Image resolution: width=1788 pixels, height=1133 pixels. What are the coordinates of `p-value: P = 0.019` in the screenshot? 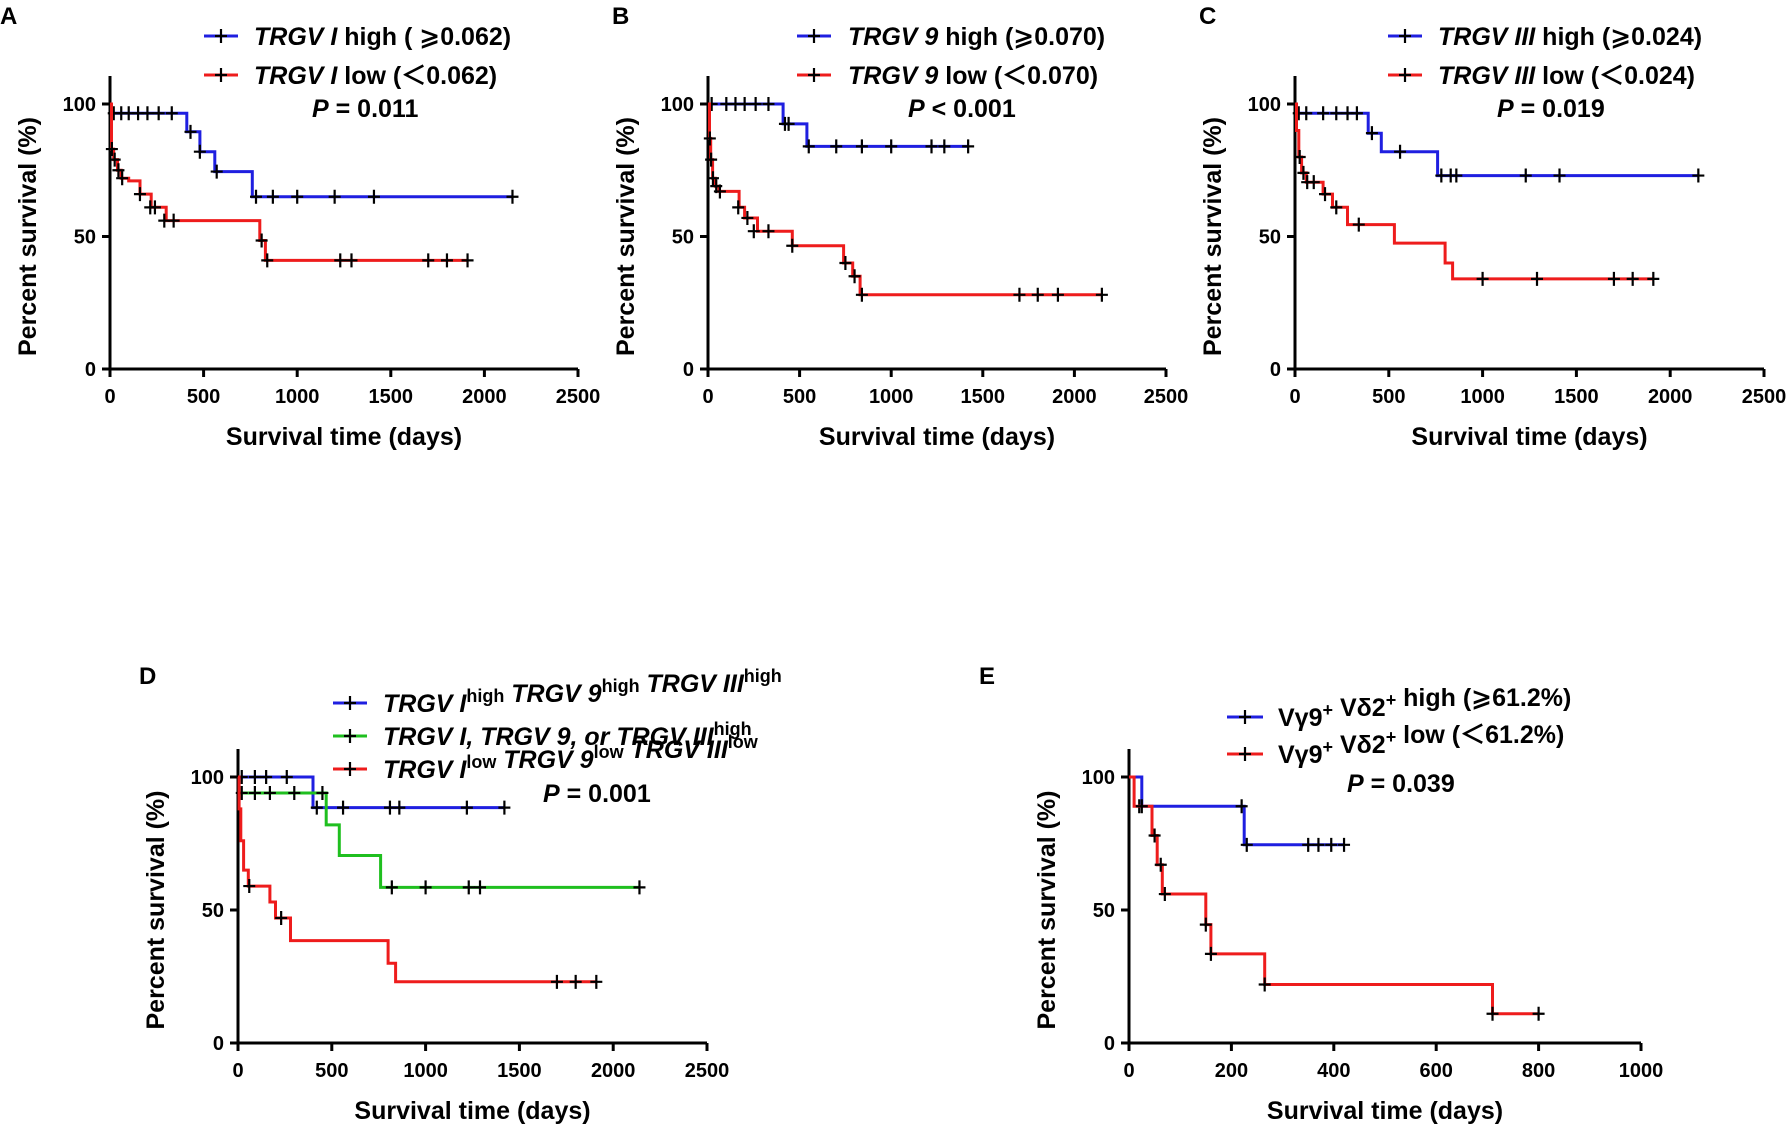 It's located at (1551, 109).